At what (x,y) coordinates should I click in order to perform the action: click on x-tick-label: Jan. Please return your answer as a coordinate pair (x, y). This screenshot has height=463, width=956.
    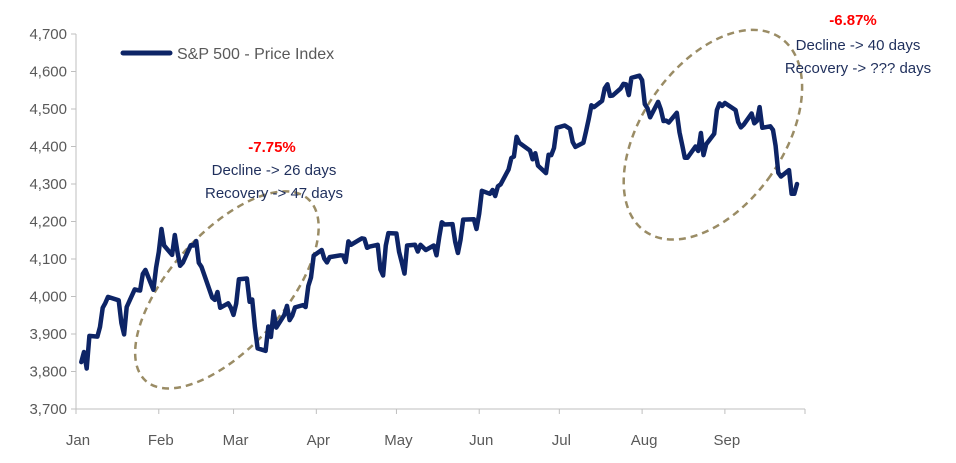
    Looking at the image, I should click on (78, 440).